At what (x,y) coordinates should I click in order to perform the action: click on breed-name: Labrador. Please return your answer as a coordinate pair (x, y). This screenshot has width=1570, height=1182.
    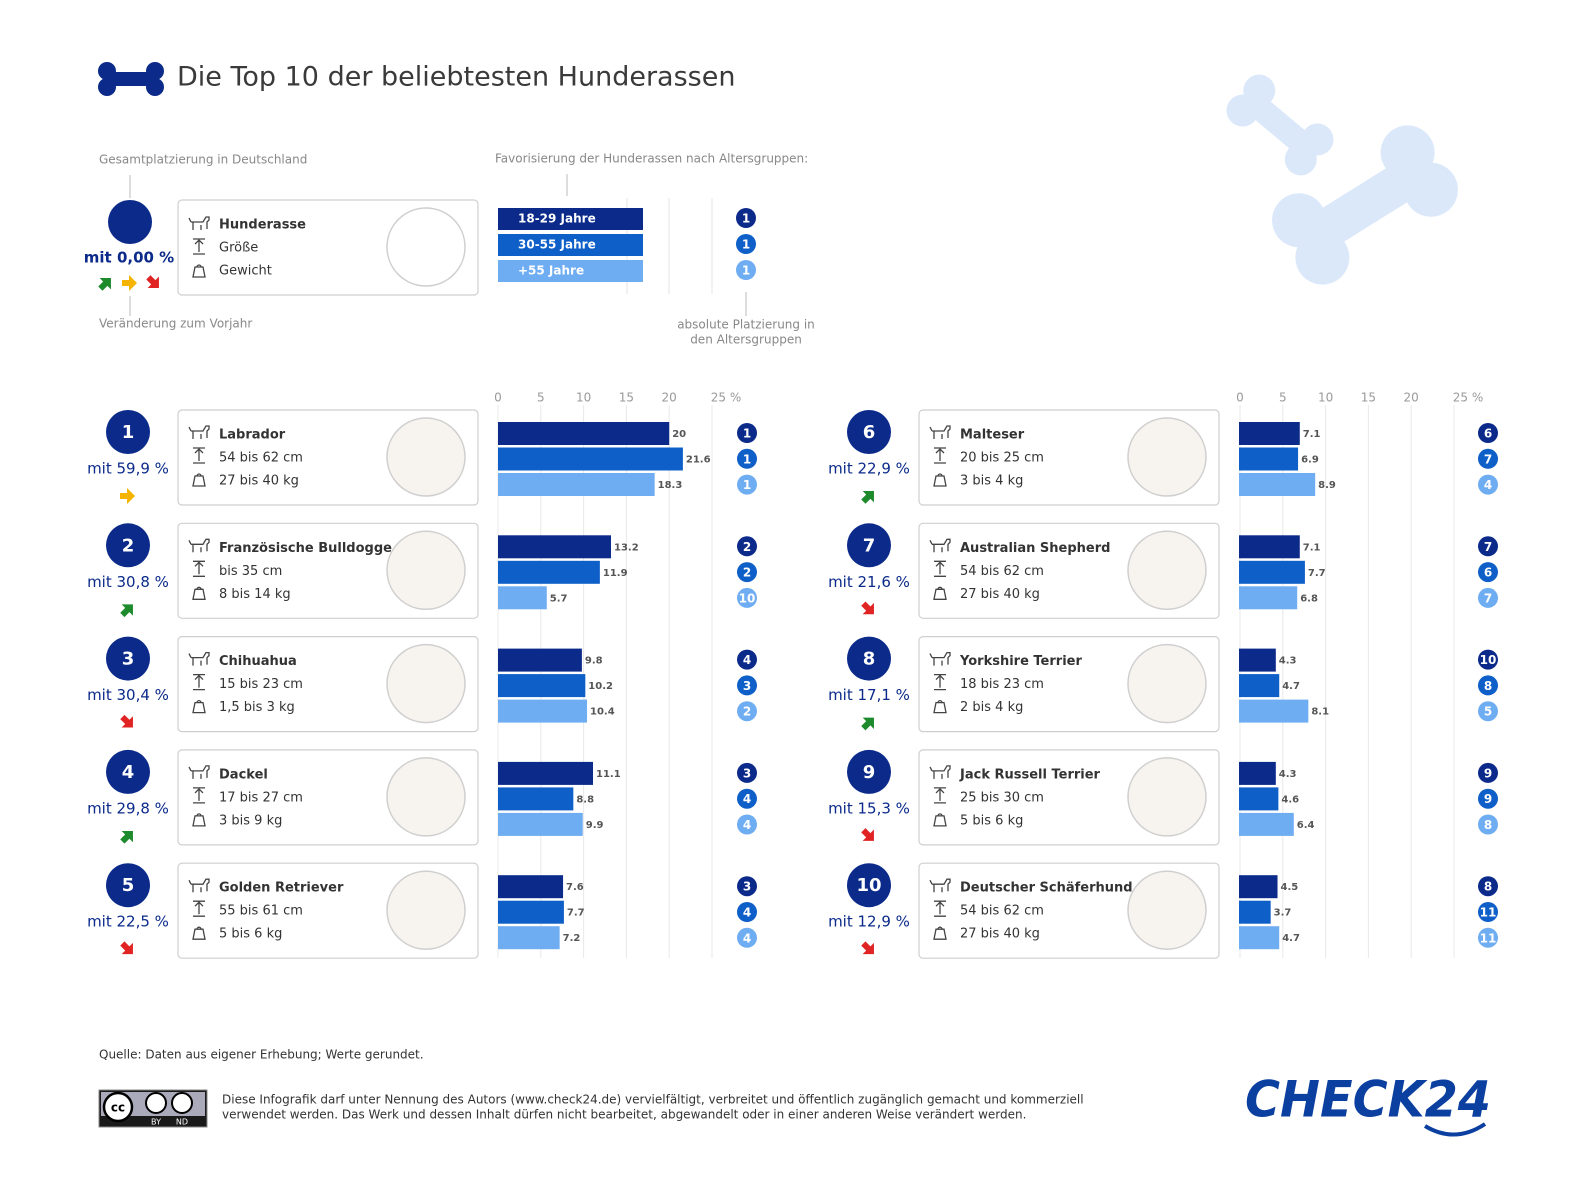
    Looking at the image, I should click on (252, 435).